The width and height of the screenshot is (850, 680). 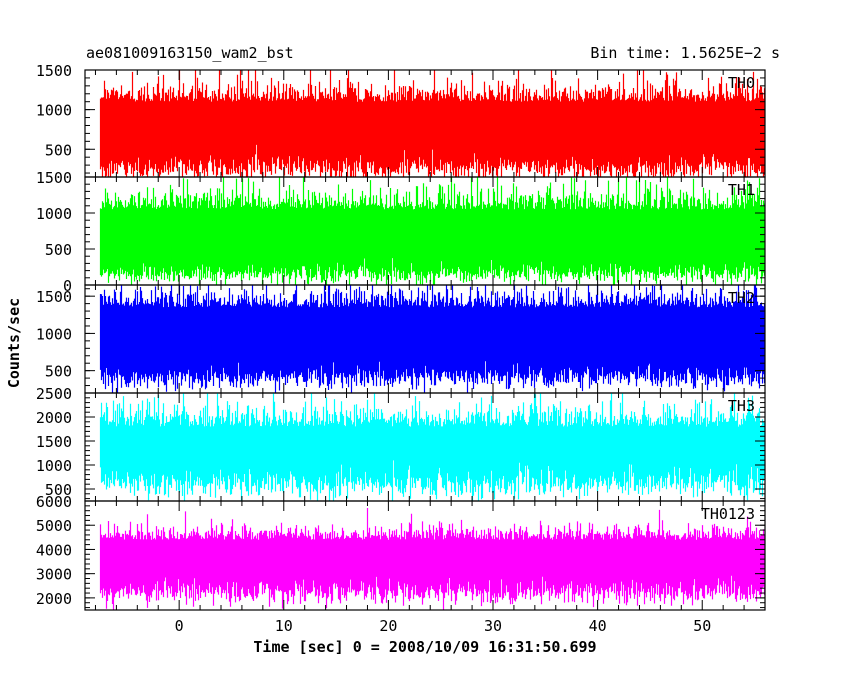 What do you see at coordinates (493, 626) in the screenshot?
I see `x-tick-label: 30` at bounding box center [493, 626].